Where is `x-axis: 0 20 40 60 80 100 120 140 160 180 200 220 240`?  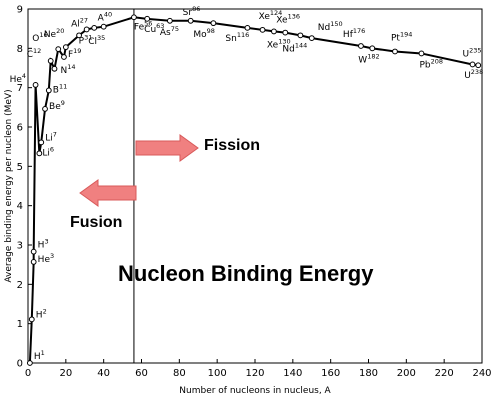 x-axis: 0 20 40 60 80 100 120 140 160 180 200 220 240 is located at coordinates (258, 369).